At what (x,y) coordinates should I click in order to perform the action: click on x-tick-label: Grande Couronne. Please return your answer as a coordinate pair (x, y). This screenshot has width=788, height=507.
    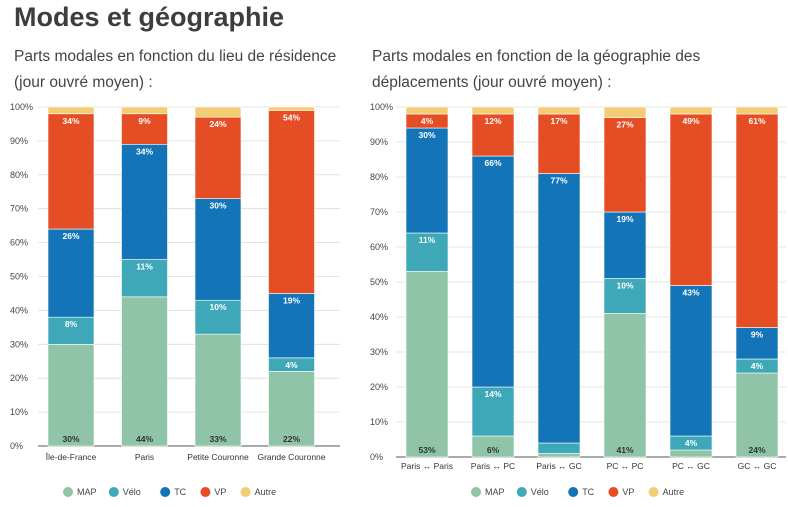
    Looking at the image, I should click on (291, 457).